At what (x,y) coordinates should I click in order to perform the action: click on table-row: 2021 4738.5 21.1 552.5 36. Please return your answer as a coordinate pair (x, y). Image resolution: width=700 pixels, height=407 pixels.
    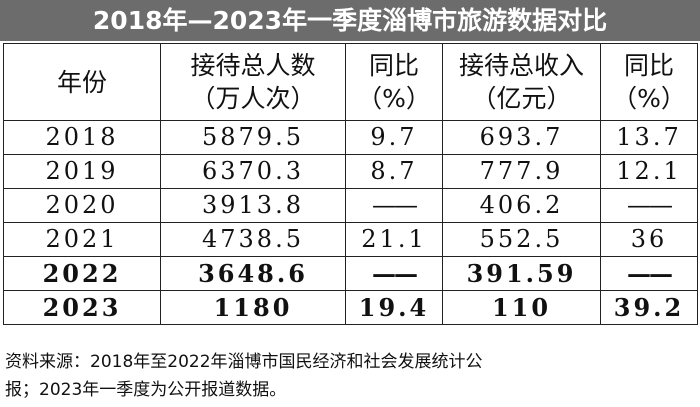
    Looking at the image, I should click on (350, 239).